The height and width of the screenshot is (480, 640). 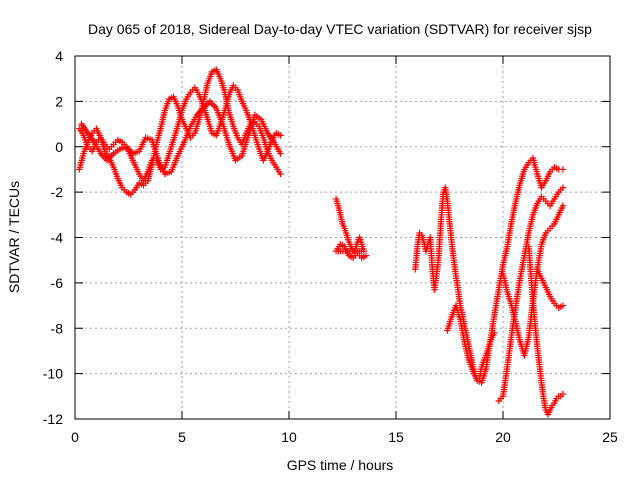 I want to click on y-tick-label: -2, so click(x=57, y=192).